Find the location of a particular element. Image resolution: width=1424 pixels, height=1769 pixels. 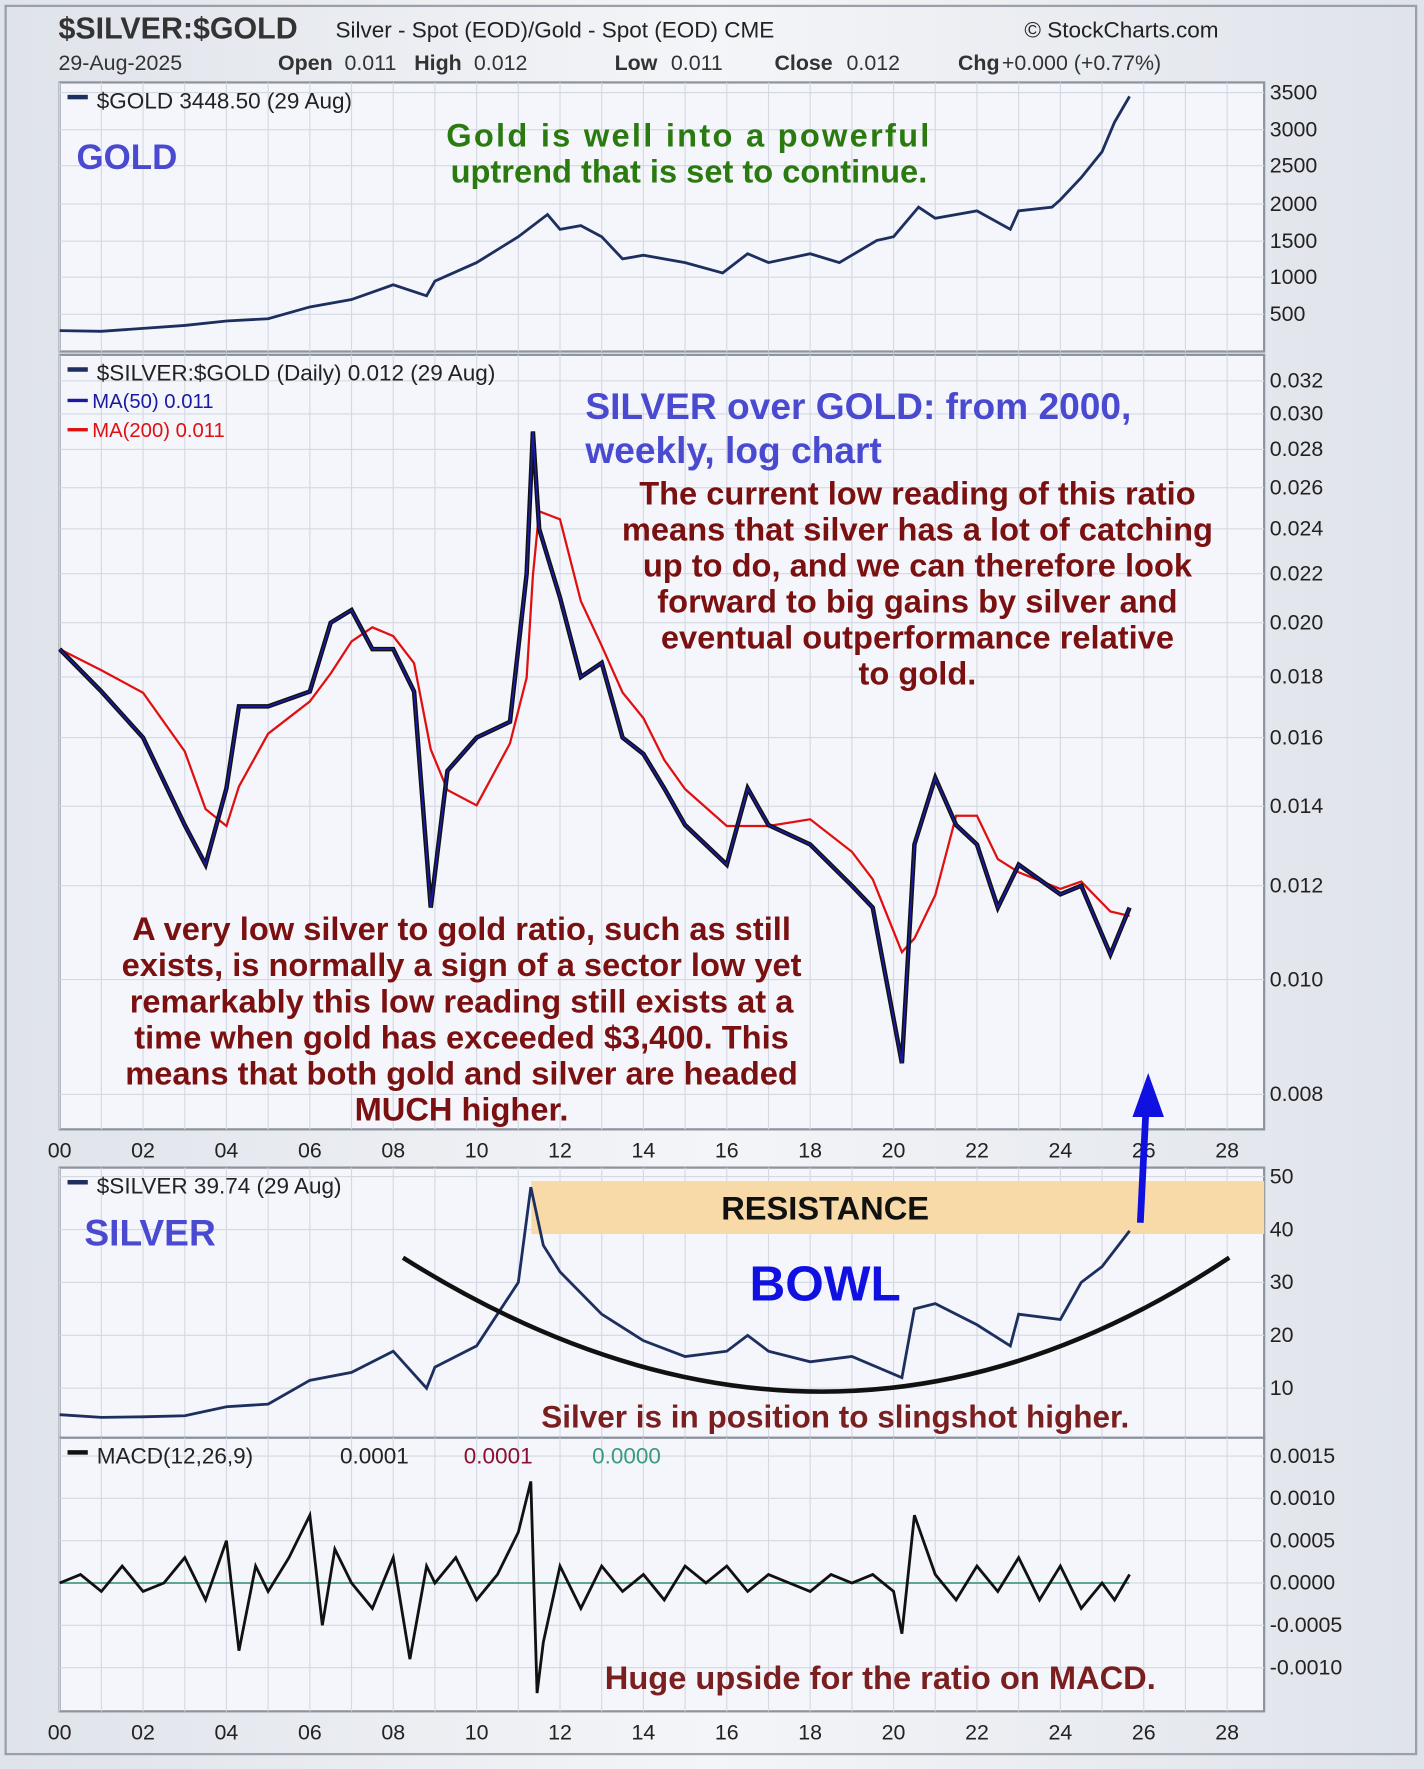

up-arrow-icon is located at coordinates (1148, 1095).